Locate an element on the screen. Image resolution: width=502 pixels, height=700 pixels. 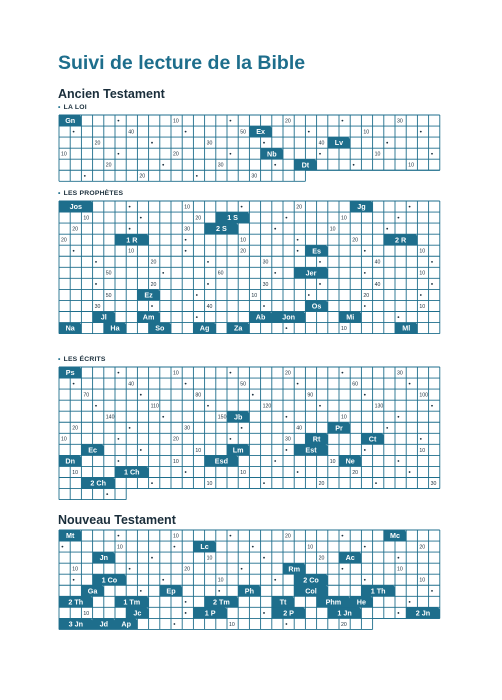
book-label: Ez is located at coordinates (148, 295).